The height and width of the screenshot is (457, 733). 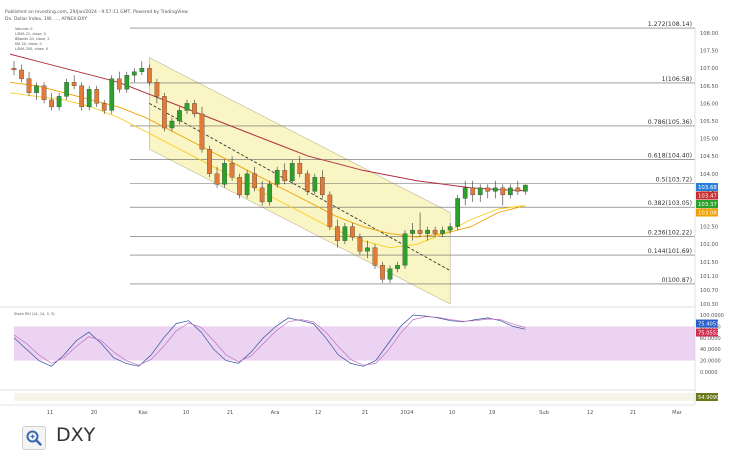 What do you see at coordinates (318, 413) in the screenshot?
I see `time-label-6: 12` at bounding box center [318, 413].